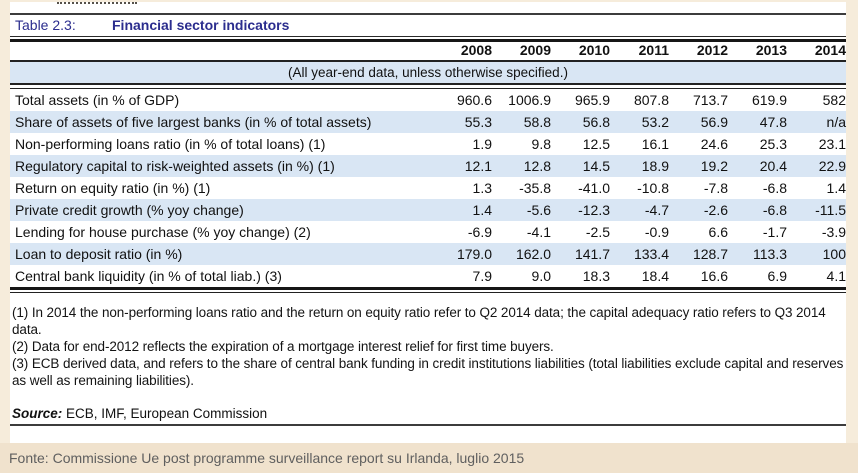 This screenshot has width=858, height=473. Describe the element at coordinates (833, 232) in the screenshot. I see `value-cell: -3.9` at that location.